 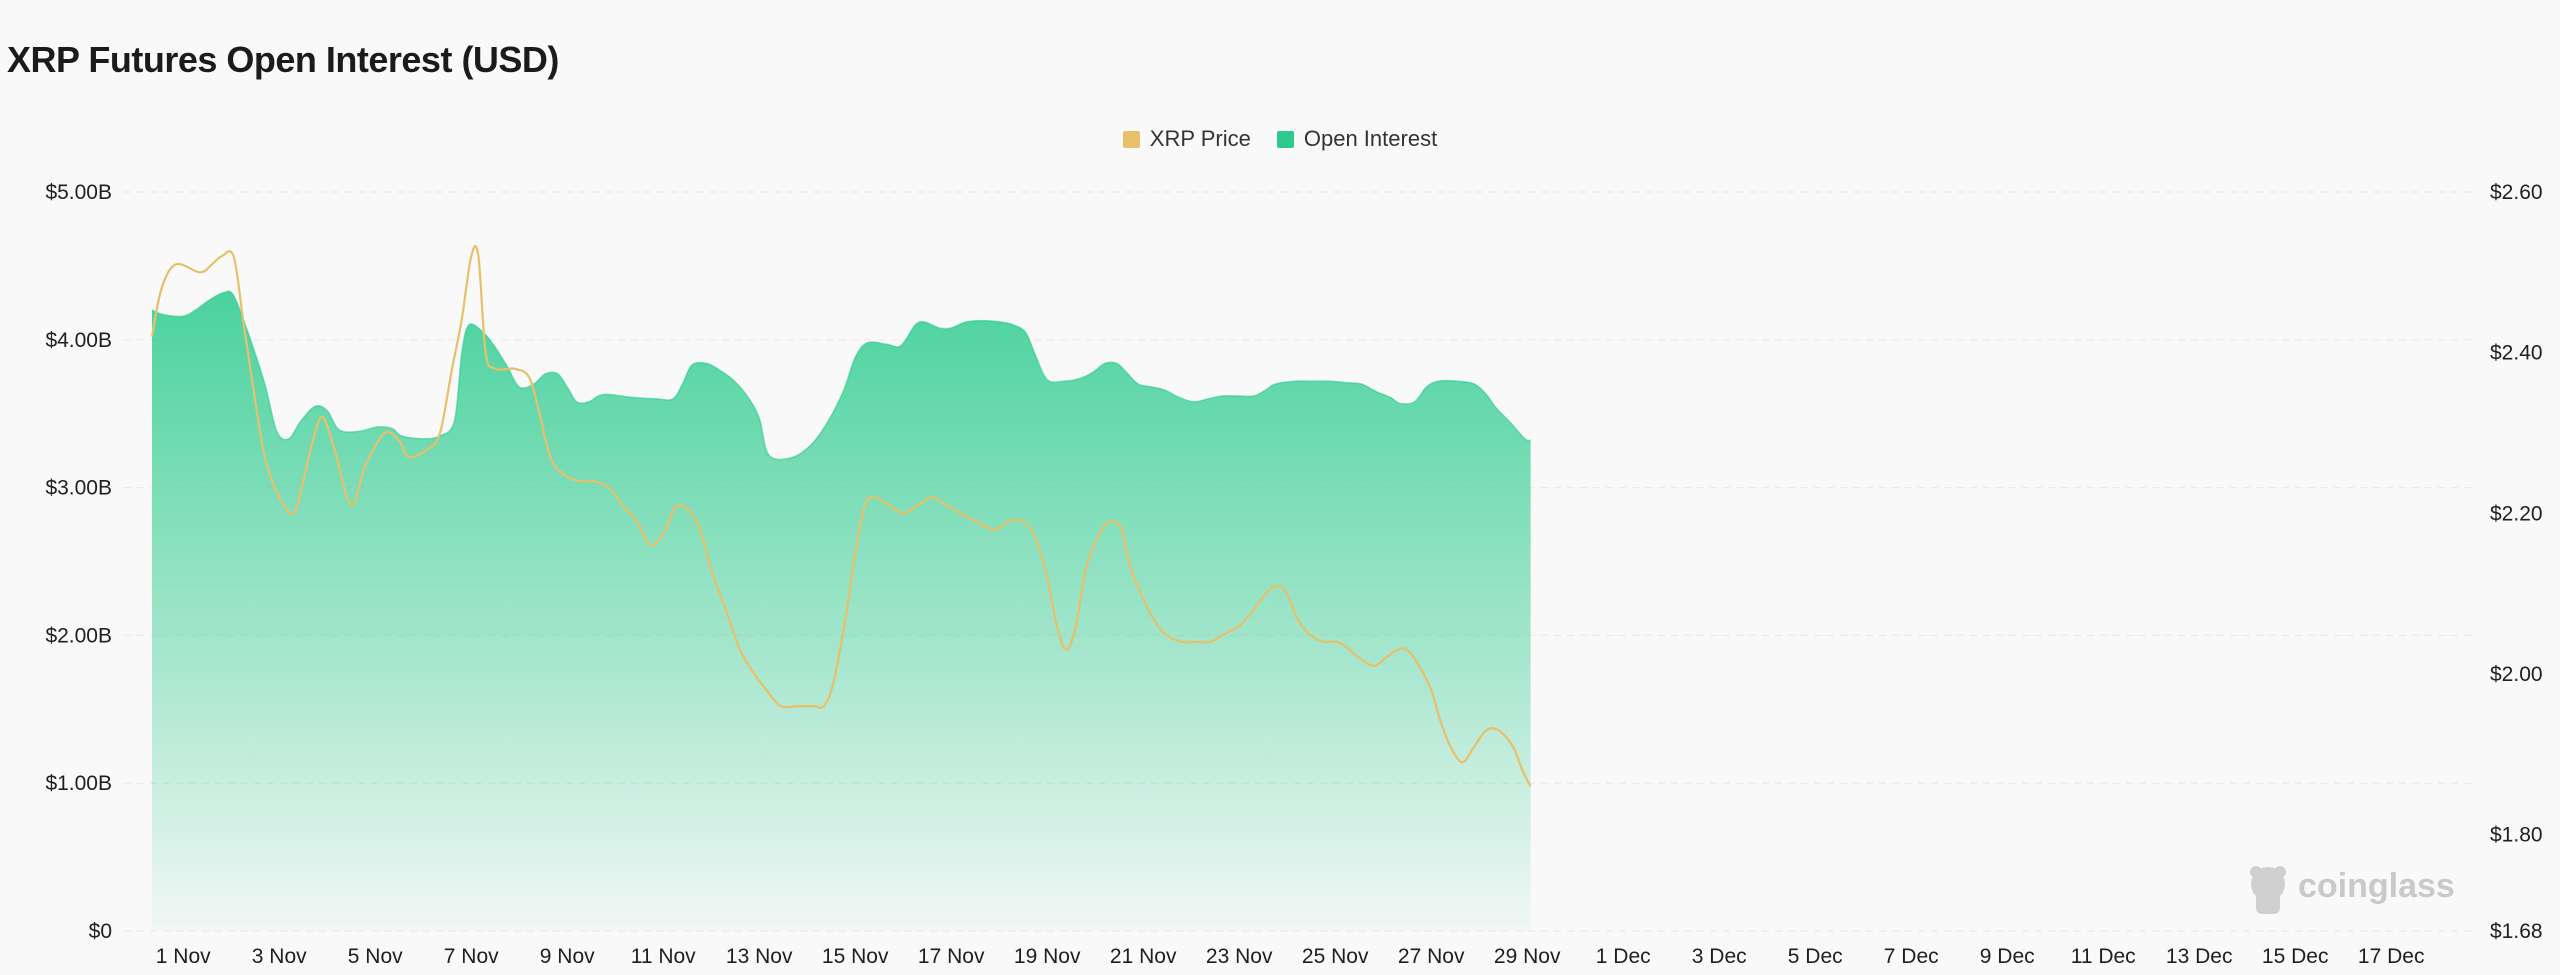 What do you see at coordinates (1335, 956) in the screenshot?
I see `x-tick-label: 25 Nov` at bounding box center [1335, 956].